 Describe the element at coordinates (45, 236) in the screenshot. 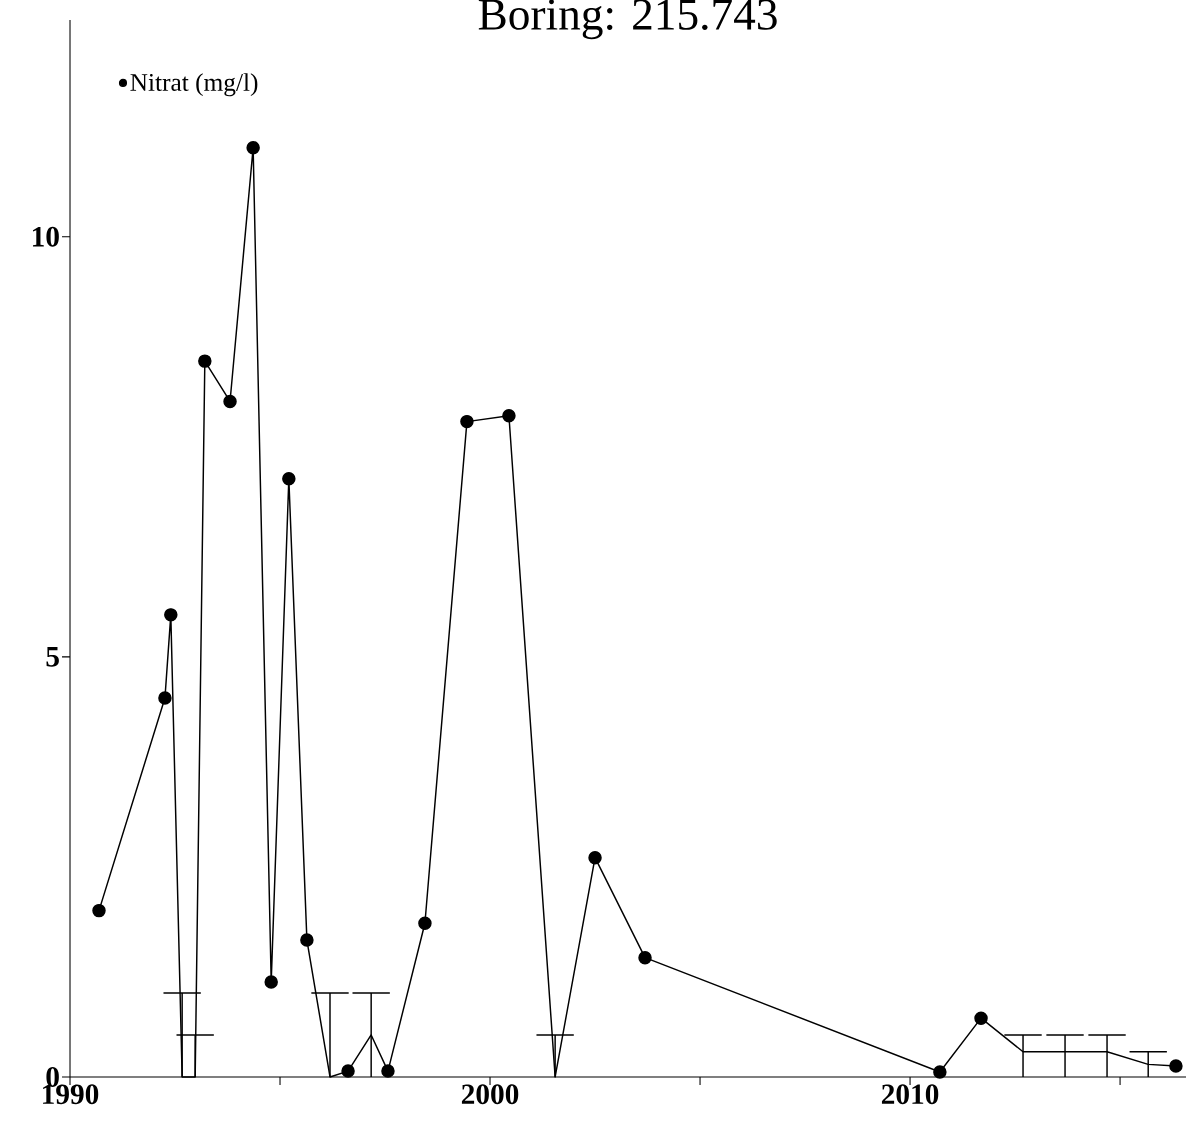

I see `y-tick-label: 10` at that location.